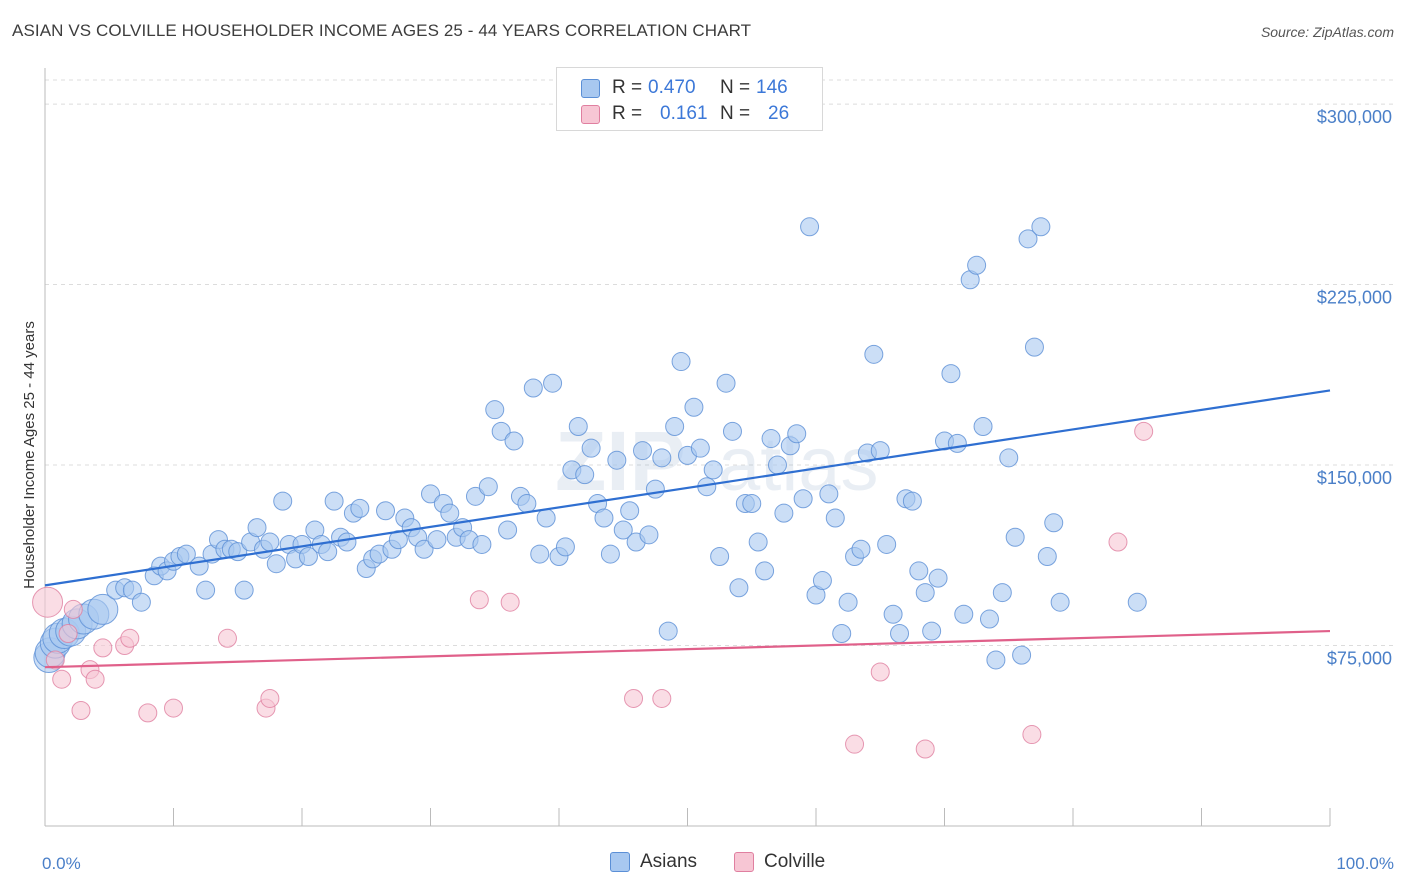 This screenshot has height=892, width=1406. I want to click on legend-item-colville: Colville, so click(779, 862).